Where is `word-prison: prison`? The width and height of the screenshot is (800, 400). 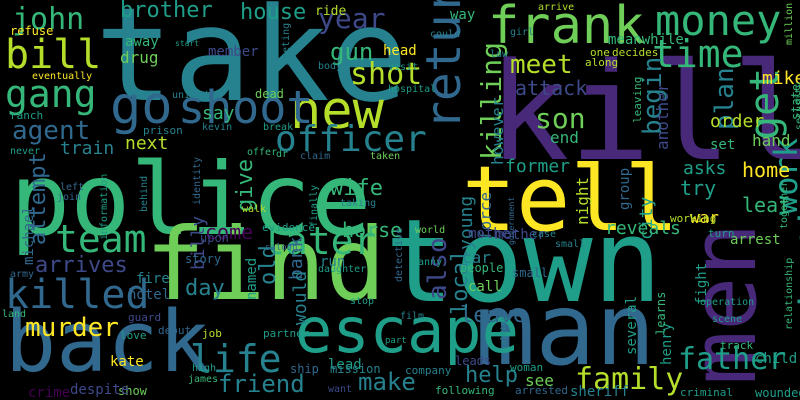 word-prison: prison is located at coordinates (163, 130).